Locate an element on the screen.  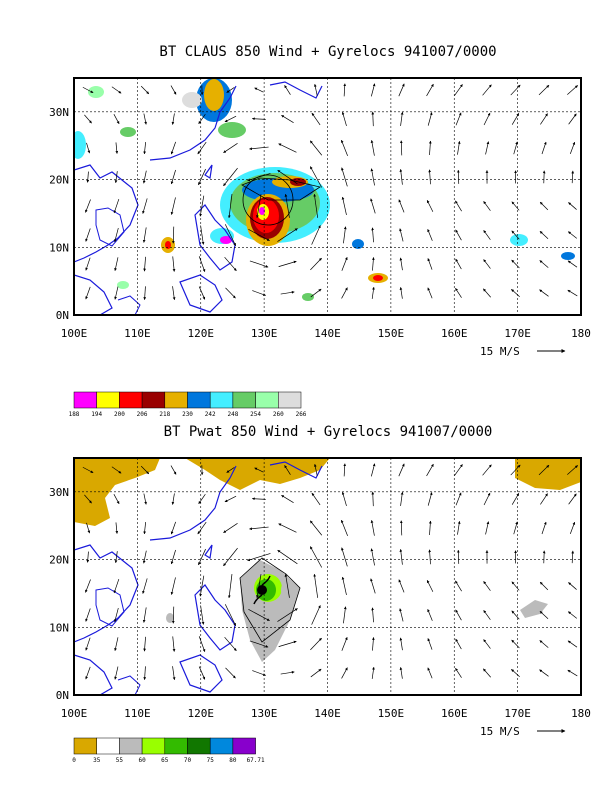
x-tick-label: 130E is located at coordinates (264, 713).